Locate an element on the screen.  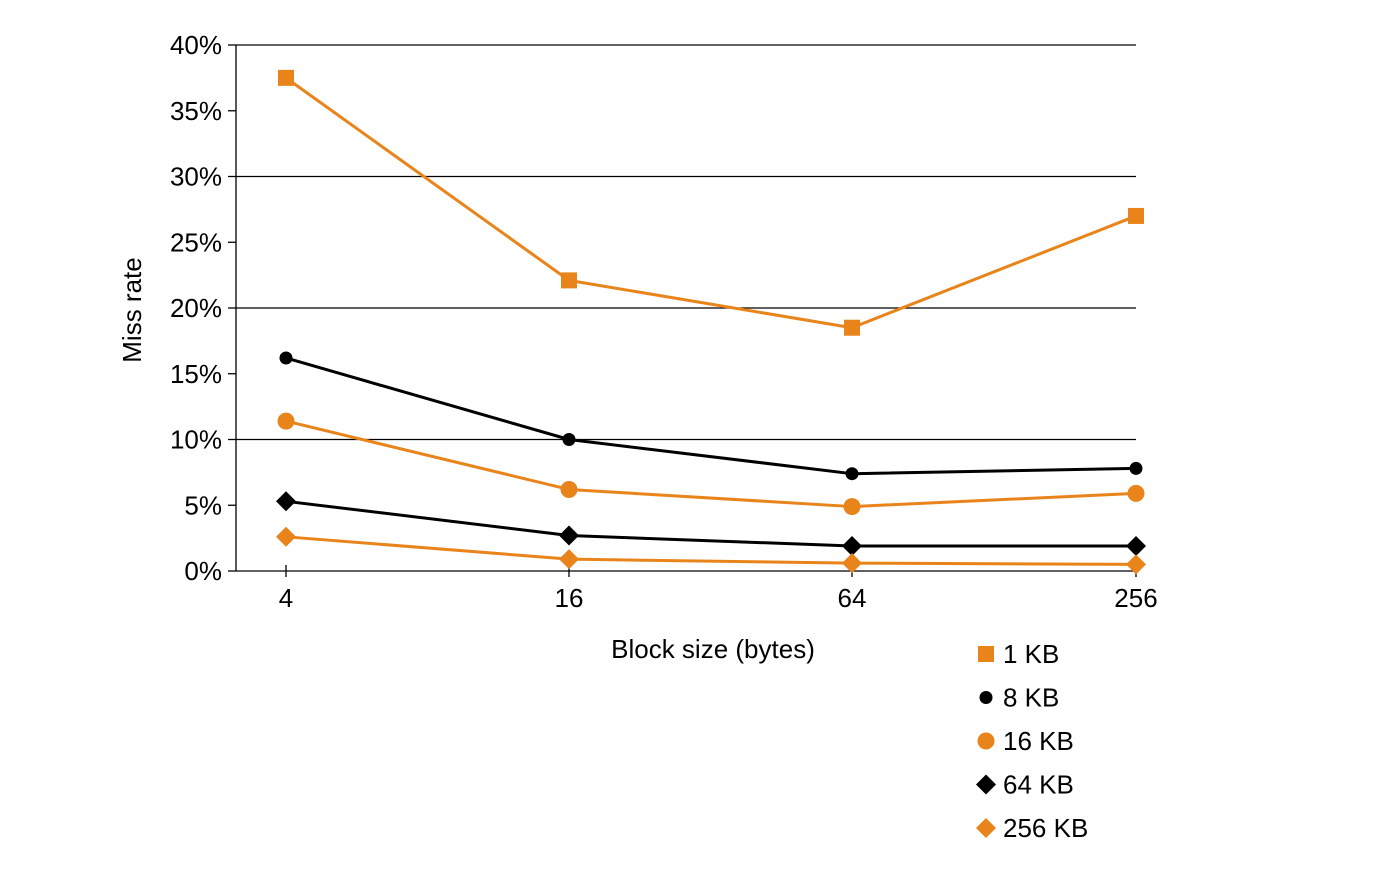
legend-label: 16 KB is located at coordinates (1038, 741).